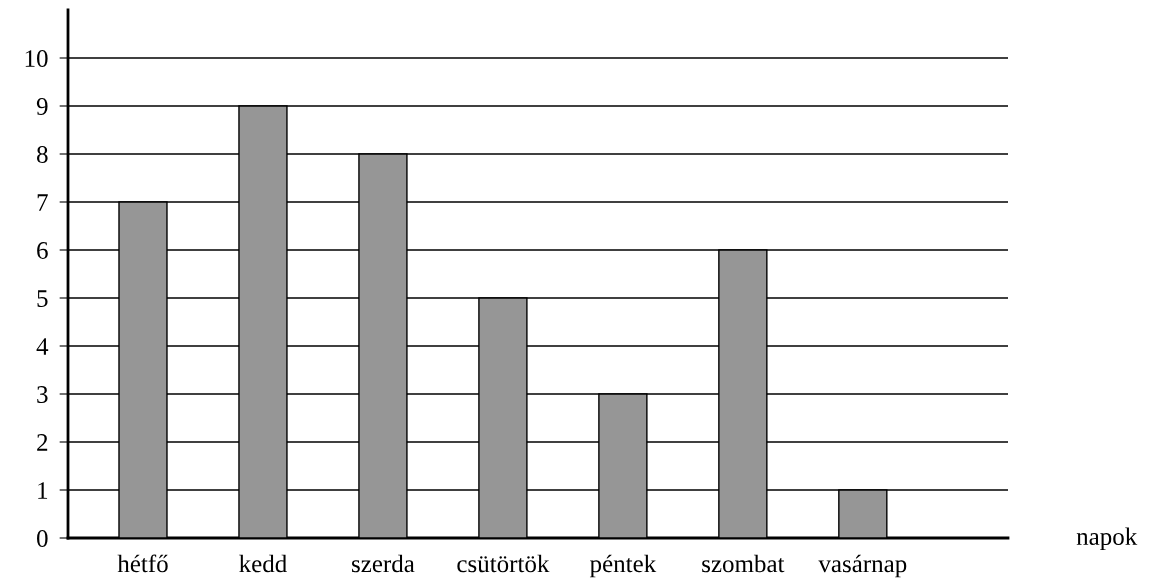  Describe the element at coordinates (383, 563) in the screenshot. I see `x-tick-label: szerda` at that location.